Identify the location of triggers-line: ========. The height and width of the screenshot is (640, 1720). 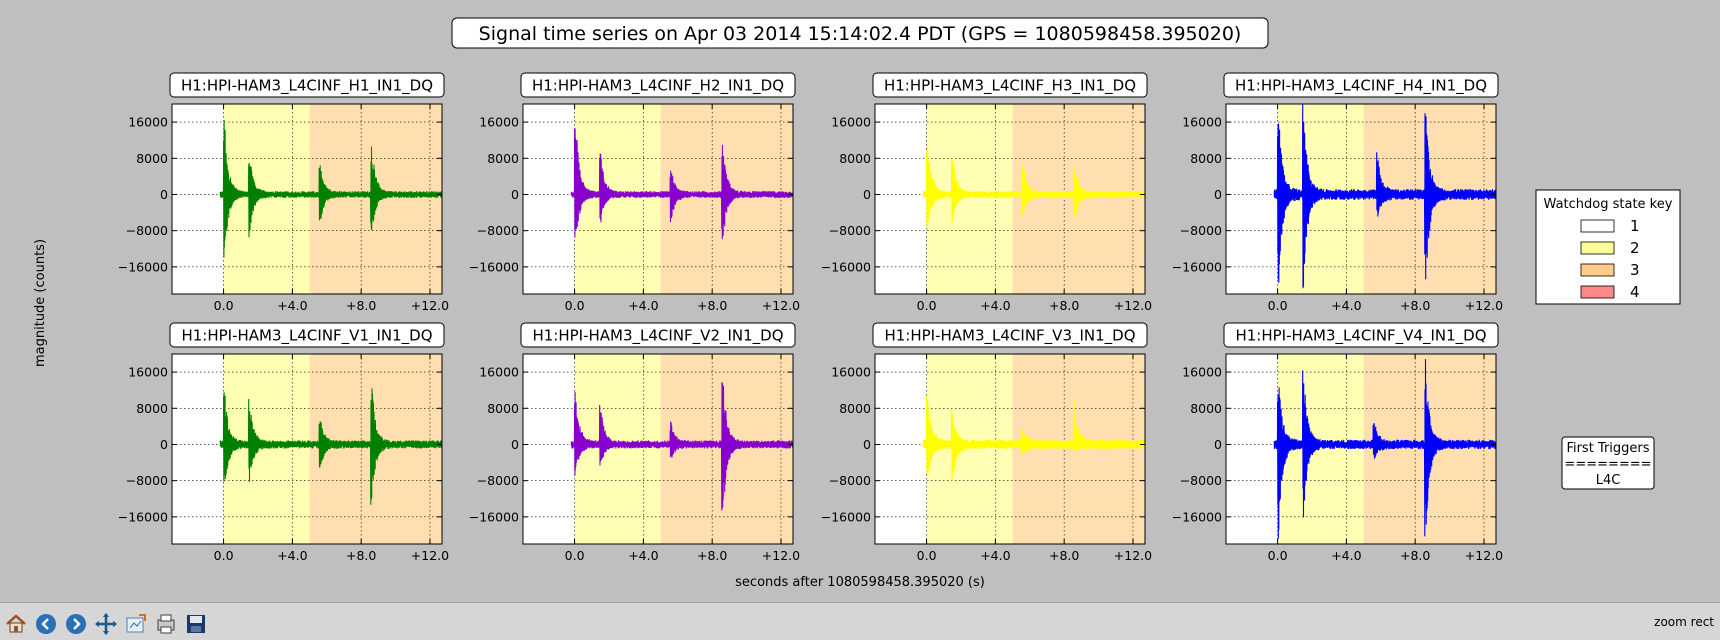
(1607, 464).